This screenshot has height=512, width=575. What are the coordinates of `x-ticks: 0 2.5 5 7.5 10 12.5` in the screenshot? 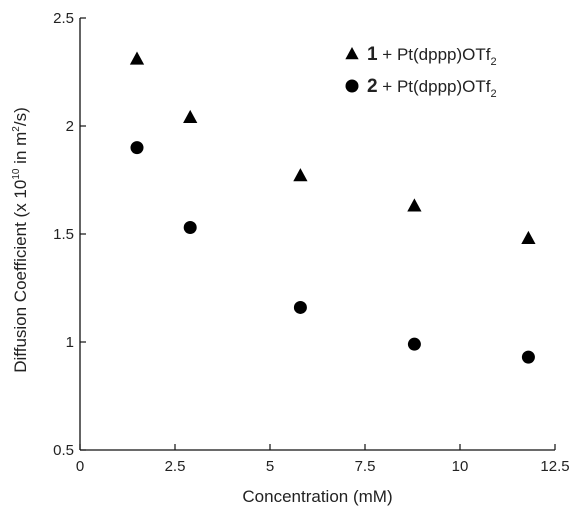 It's located at (323, 459).